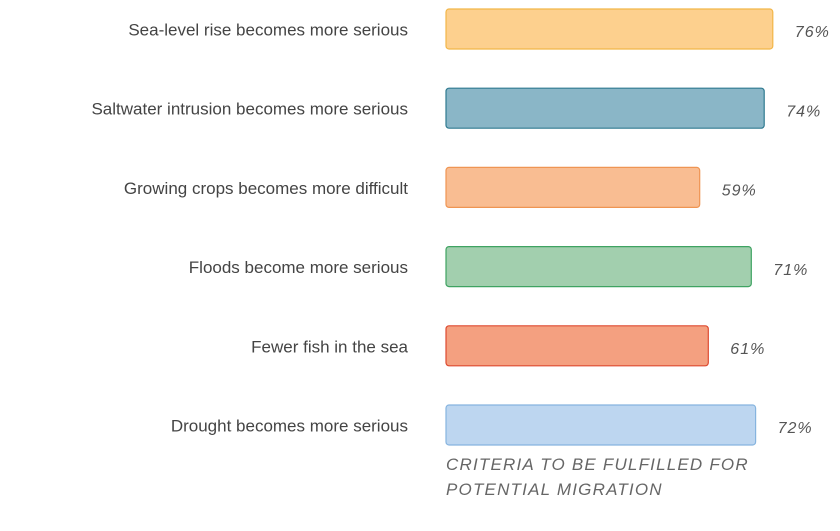 This screenshot has width=840, height=531. I want to click on value-label: 72%, so click(795, 428).